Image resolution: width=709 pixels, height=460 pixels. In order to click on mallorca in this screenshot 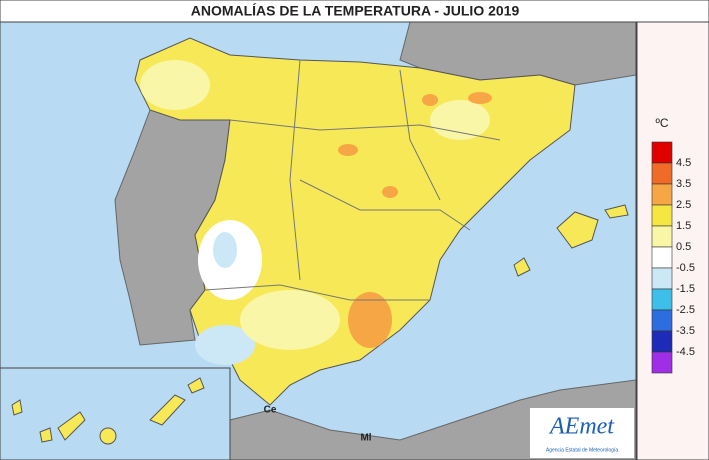, I will do `click(577, 230)`.